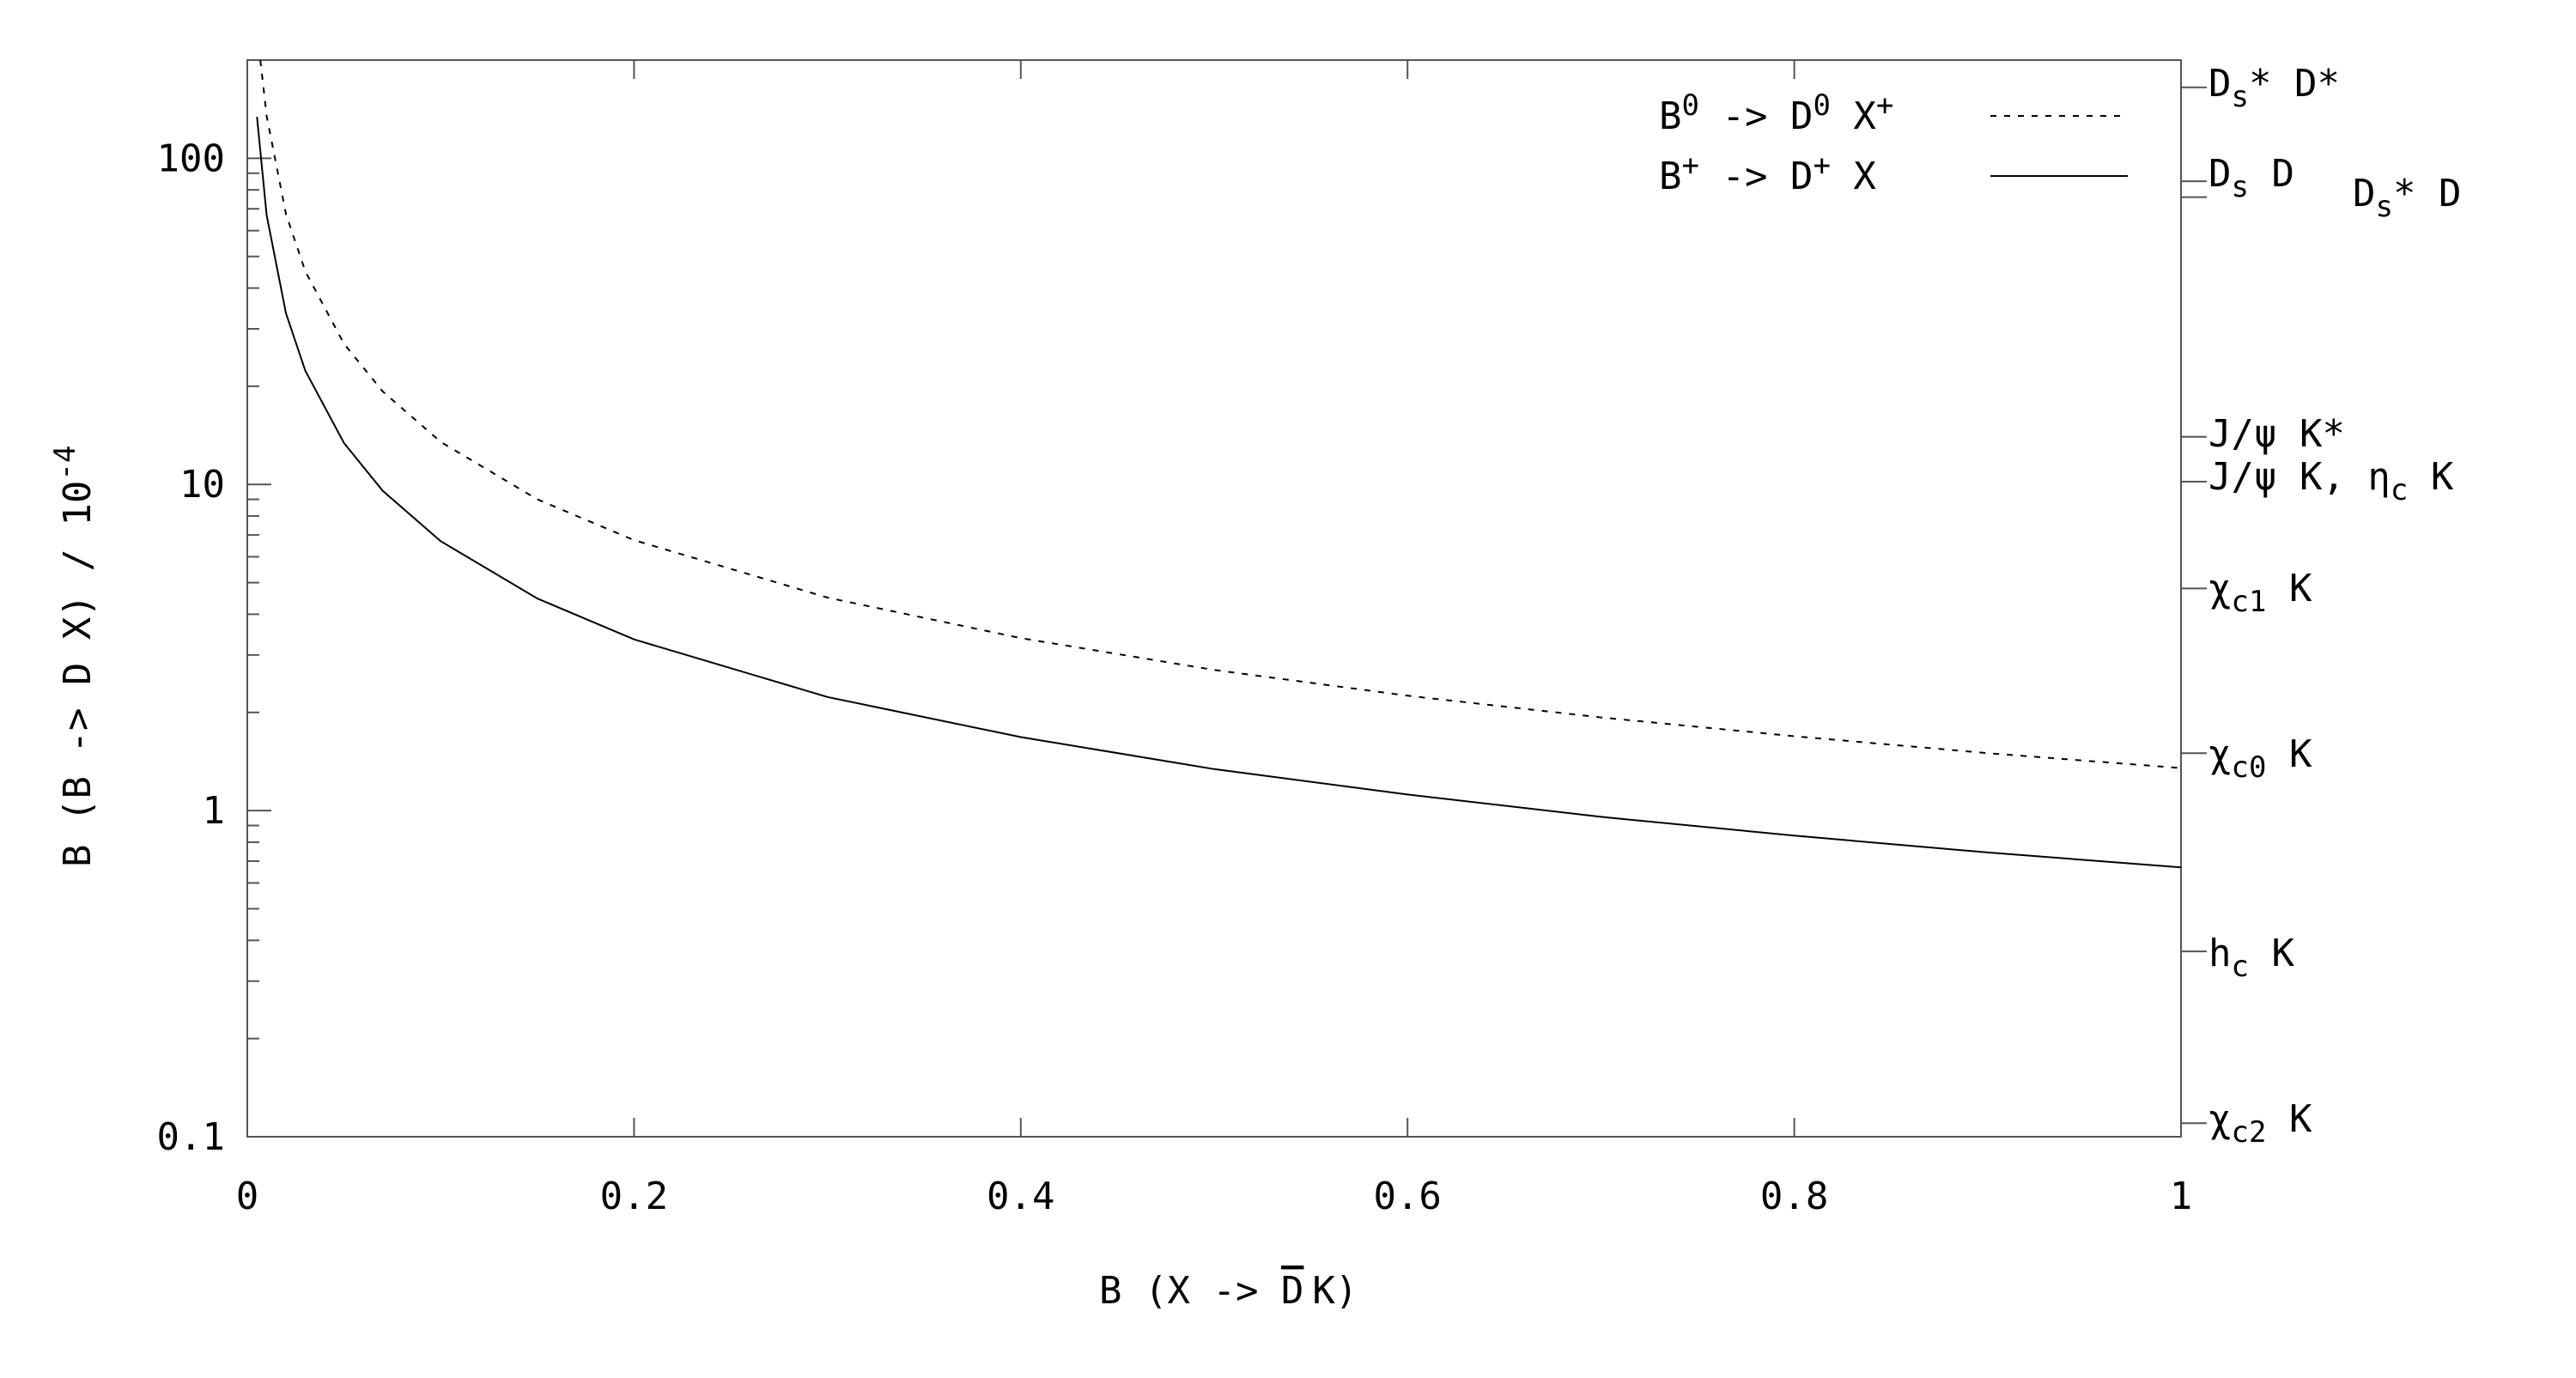 The image size is (2576, 1378). What do you see at coordinates (191, 1137) in the screenshot?
I see `y-tick-label: 0.1` at bounding box center [191, 1137].